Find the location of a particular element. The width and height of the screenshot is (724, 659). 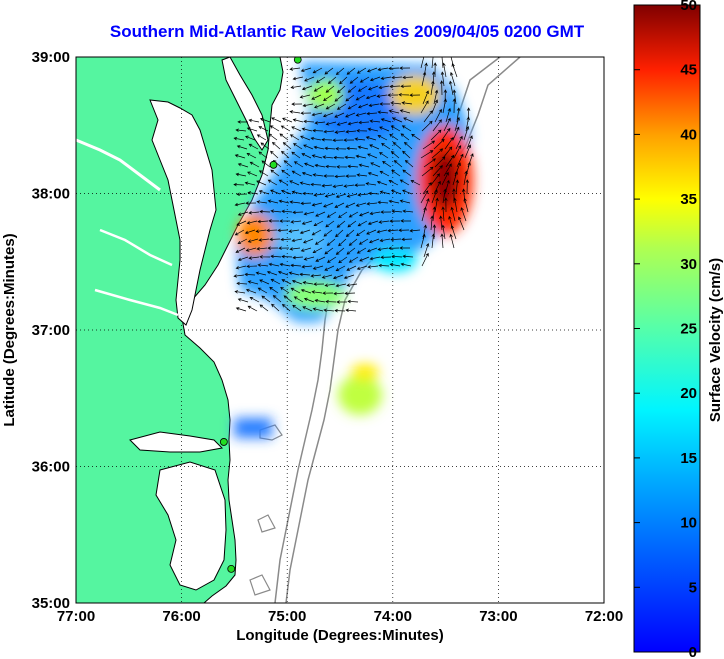

x-tick-label: 72:00 is located at coordinates (604, 616).